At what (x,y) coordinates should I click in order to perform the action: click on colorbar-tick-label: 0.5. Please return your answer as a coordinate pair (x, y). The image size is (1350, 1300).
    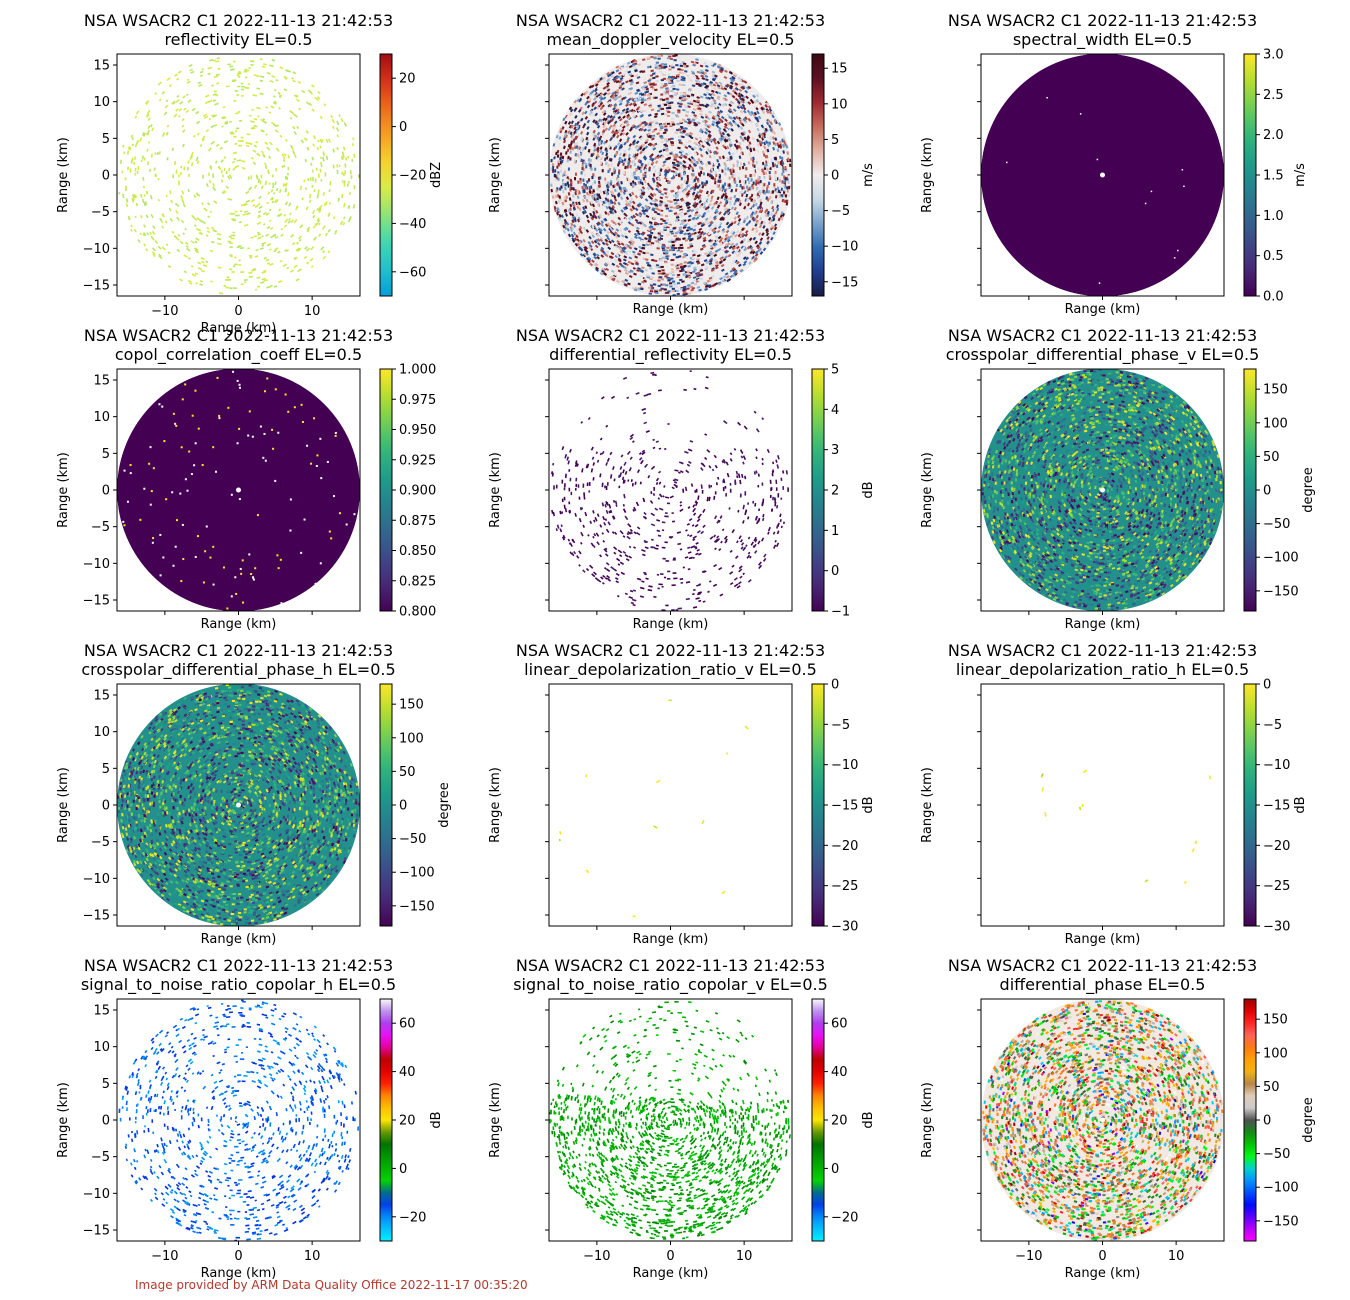
    Looking at the image, I should click on (1273, 256).